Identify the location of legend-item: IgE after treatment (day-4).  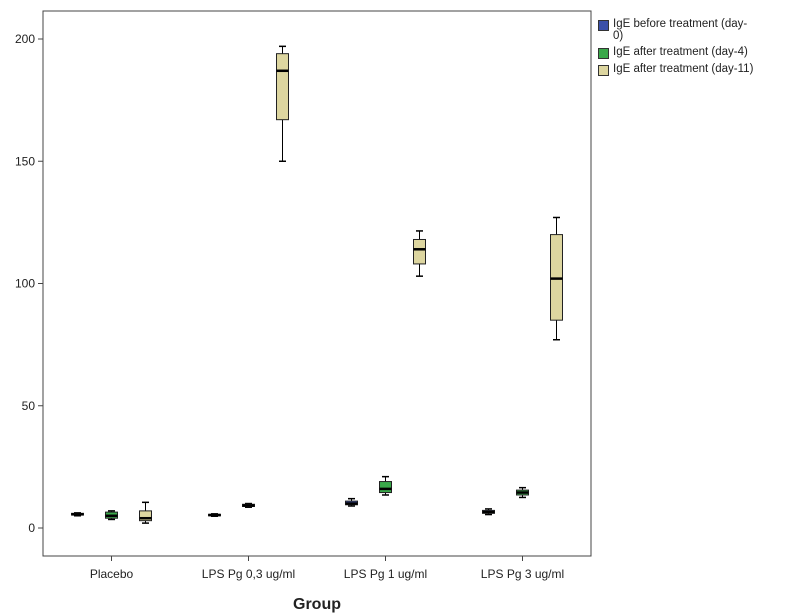
(691, 52).